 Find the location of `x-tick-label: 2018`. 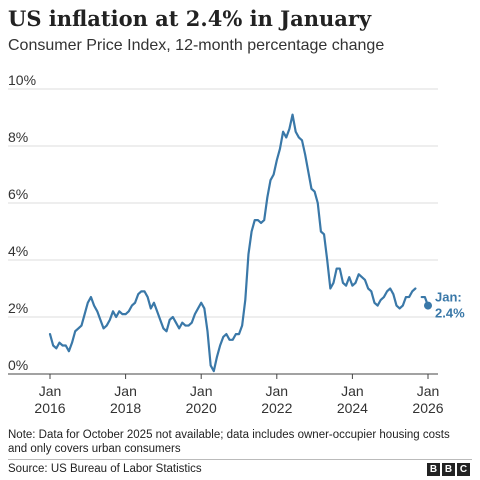

x-tick-label: 2018 is located at coordinates (125, 408).